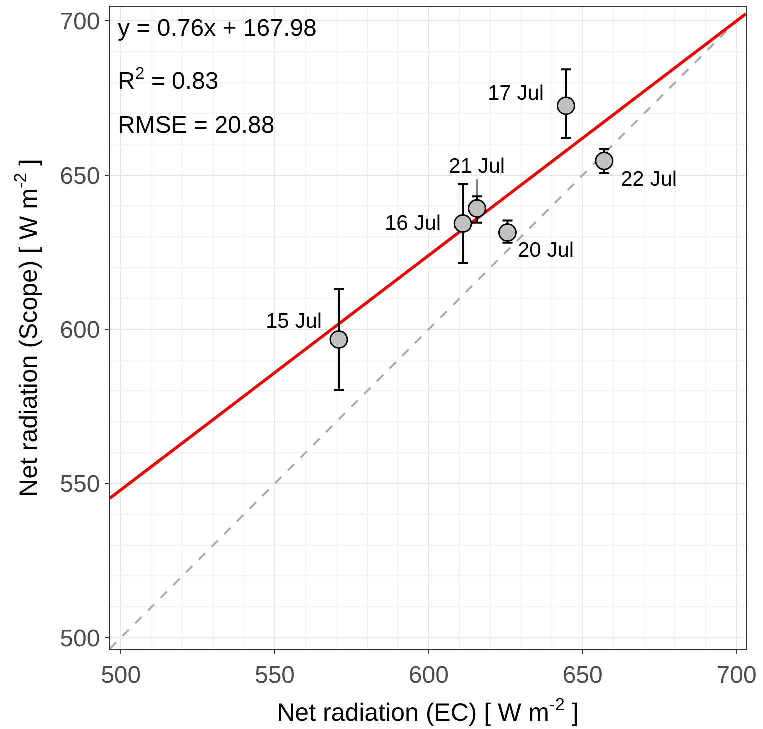 The height and width of the screenshot is (729, 763). Describe the element at coordinates (582, 675) in the screenshot. I see `x-tick-label: 650` at that location.